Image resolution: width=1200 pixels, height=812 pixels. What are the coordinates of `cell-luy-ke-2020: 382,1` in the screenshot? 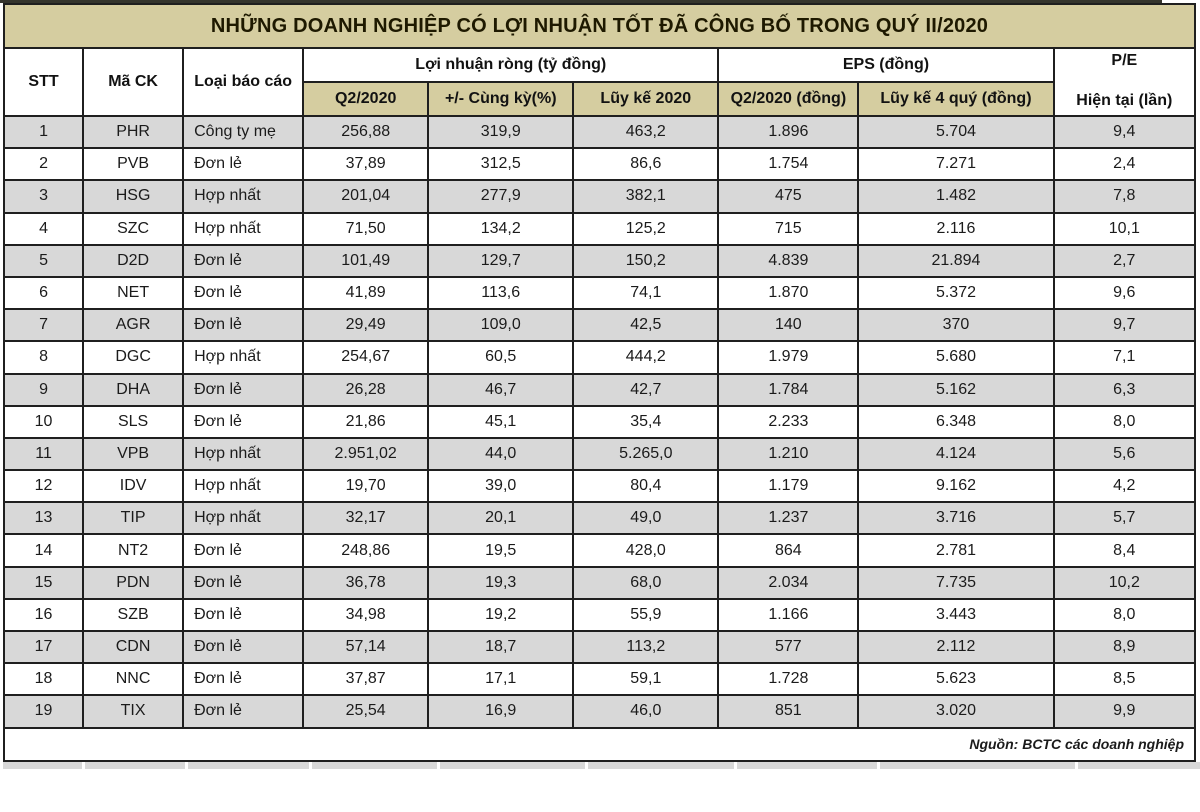 It's located at (646, 196).